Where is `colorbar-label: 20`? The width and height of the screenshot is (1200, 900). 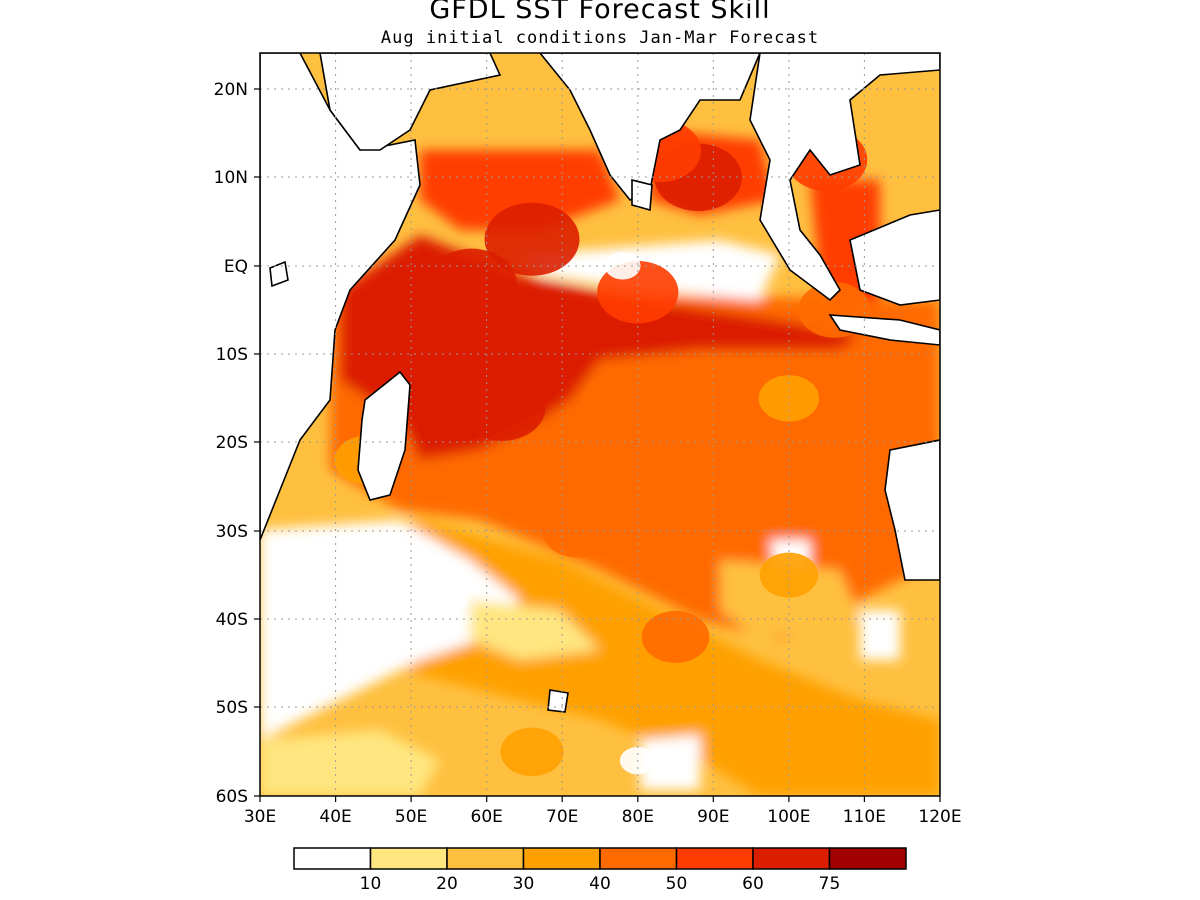 colorbar-label: 20 is located at coordinates (447, 884).